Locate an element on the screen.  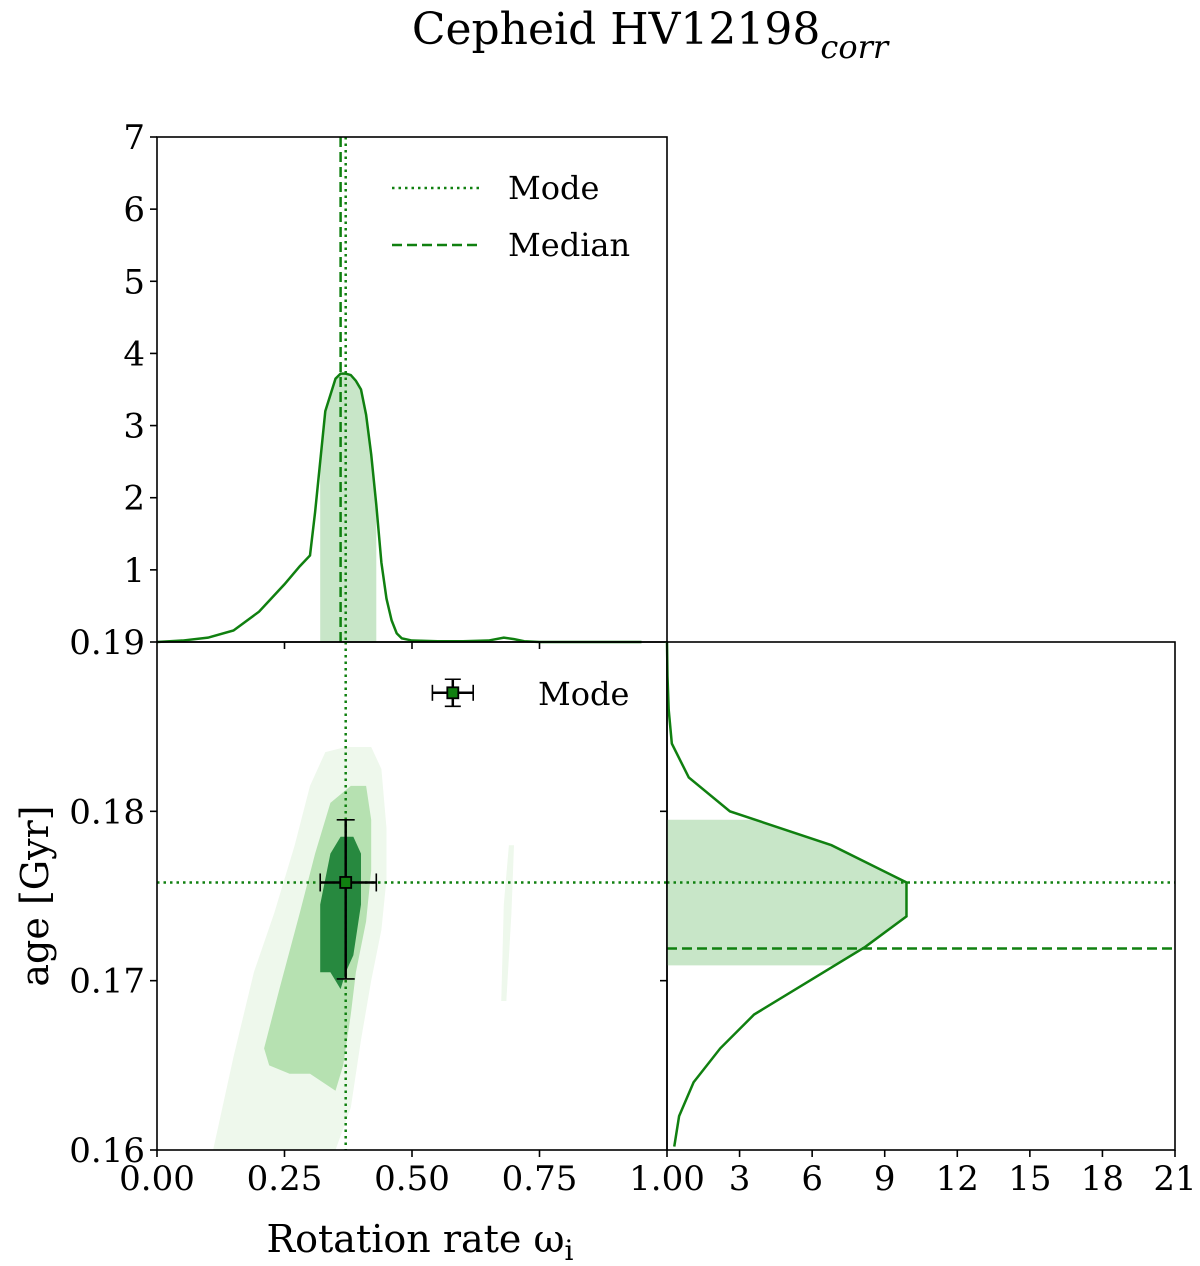
age-xtick-label-6: 6 is located at coordinates (812, 1179).